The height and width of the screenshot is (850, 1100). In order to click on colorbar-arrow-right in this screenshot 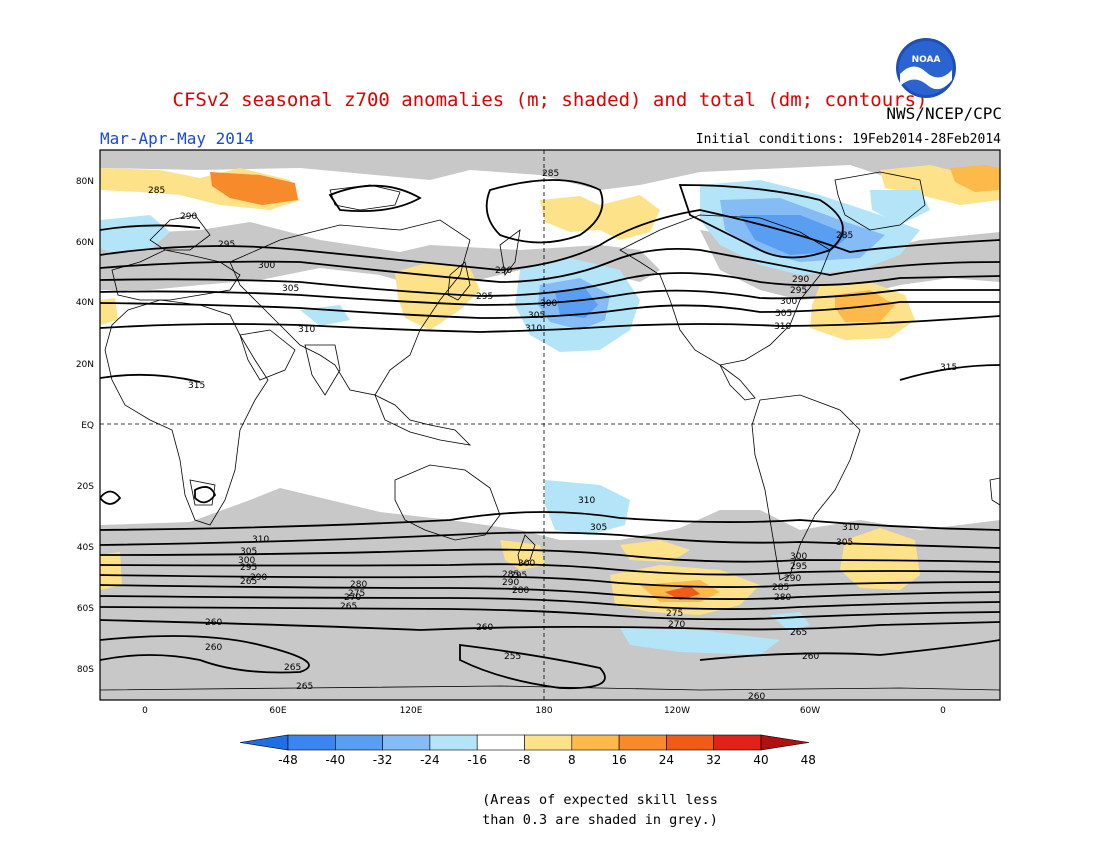, I will do `click(785, 742)`.